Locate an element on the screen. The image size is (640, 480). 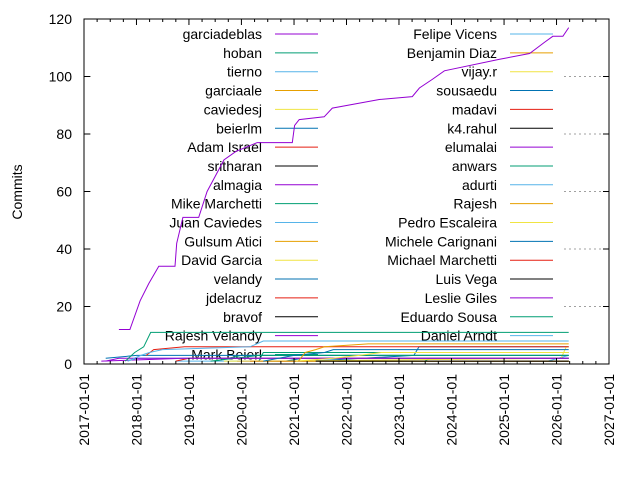
legend-label: velandy is located at coordinates (238, 279).